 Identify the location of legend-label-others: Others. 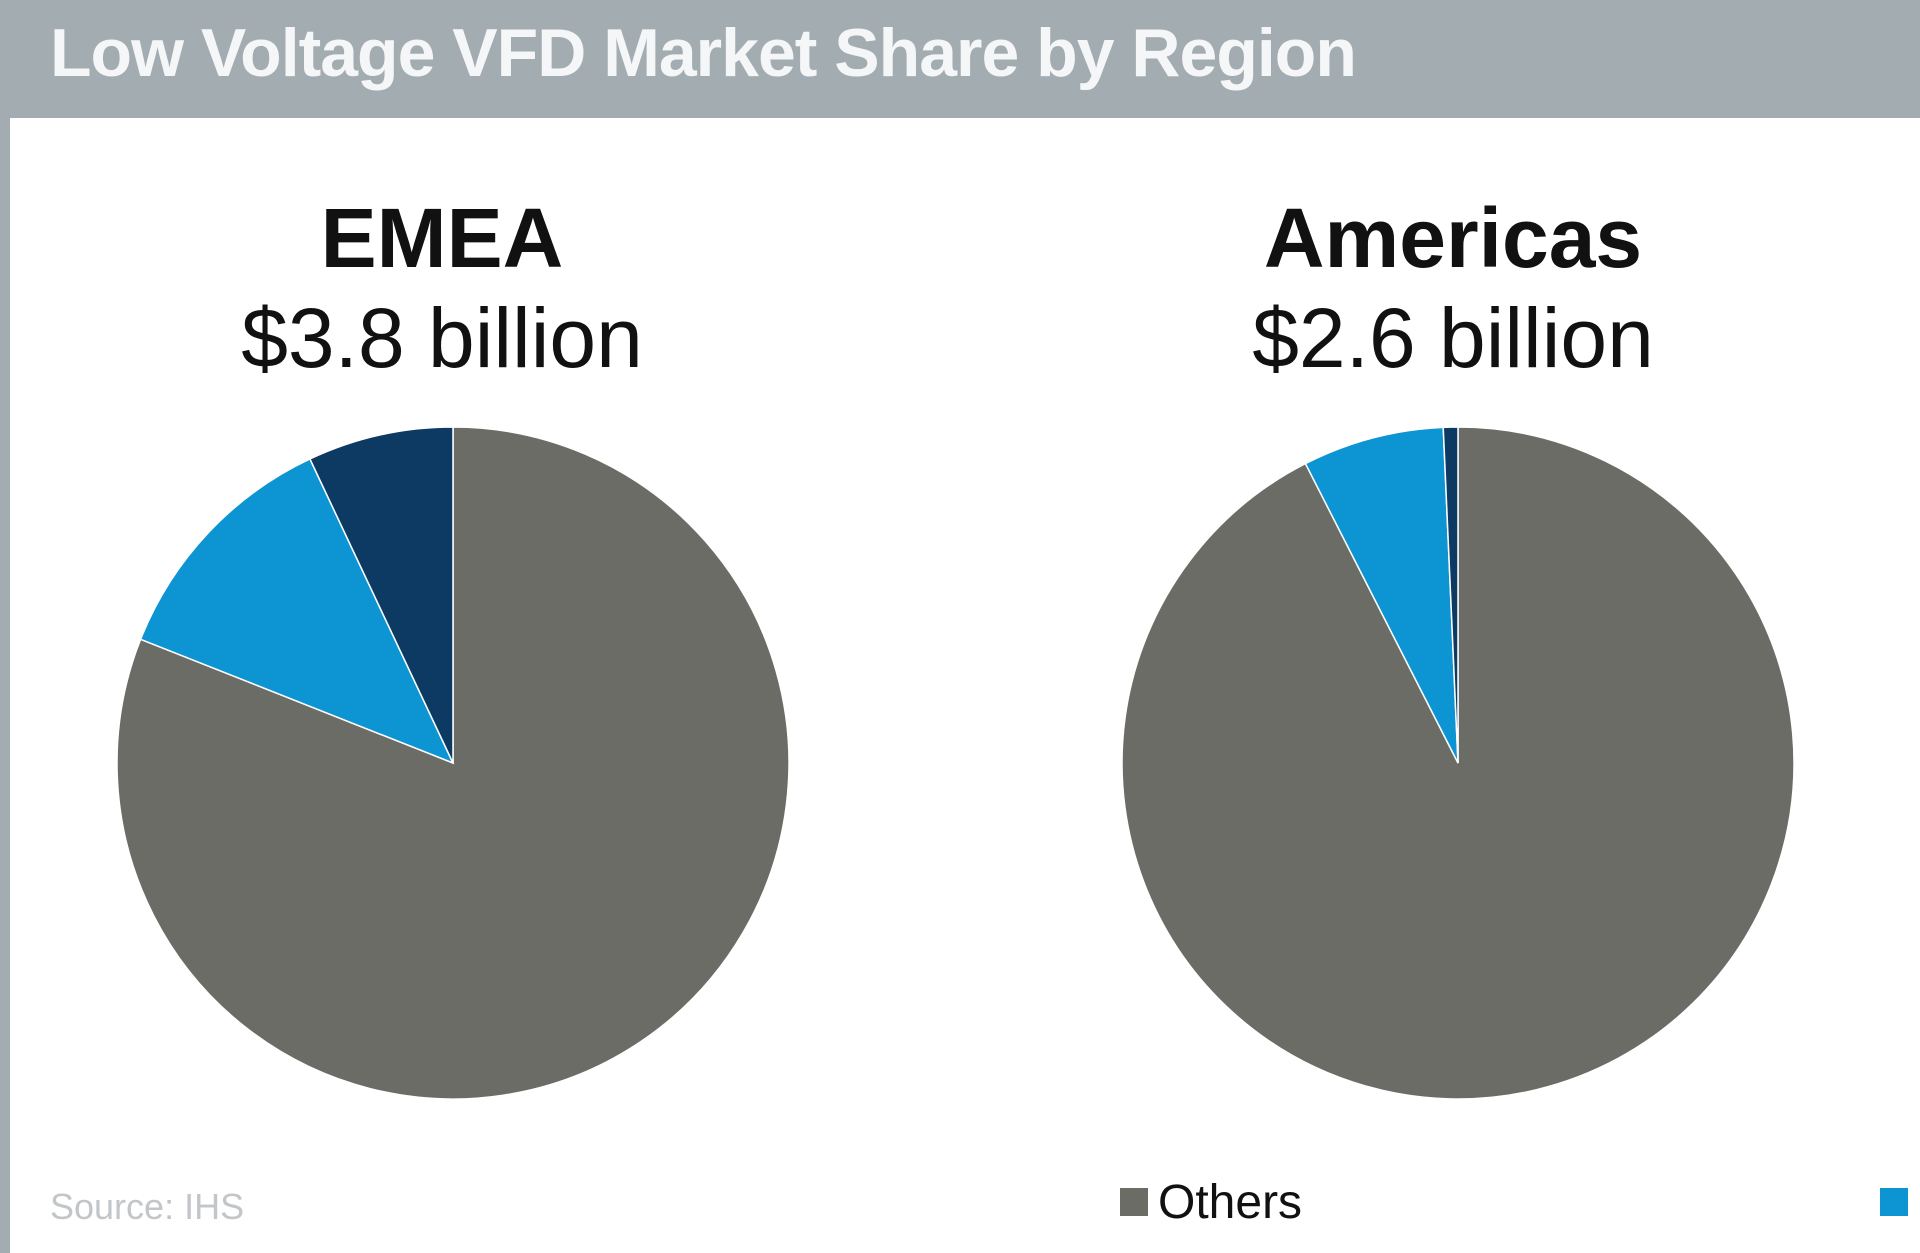
(1230, 1202).